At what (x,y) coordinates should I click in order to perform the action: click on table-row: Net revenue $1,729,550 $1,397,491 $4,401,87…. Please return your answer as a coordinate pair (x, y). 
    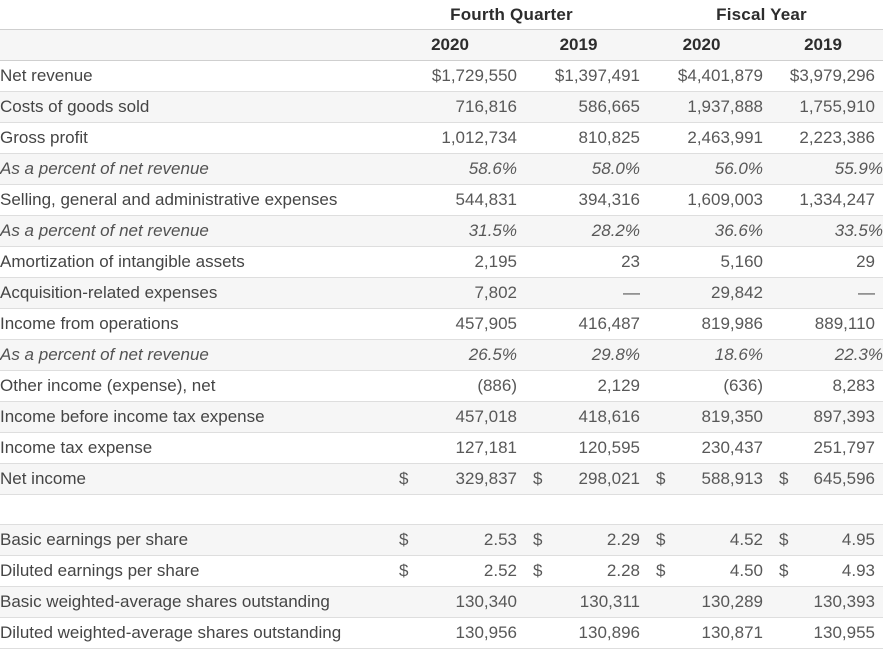
    Looking at the image, I should click on (441, 76).